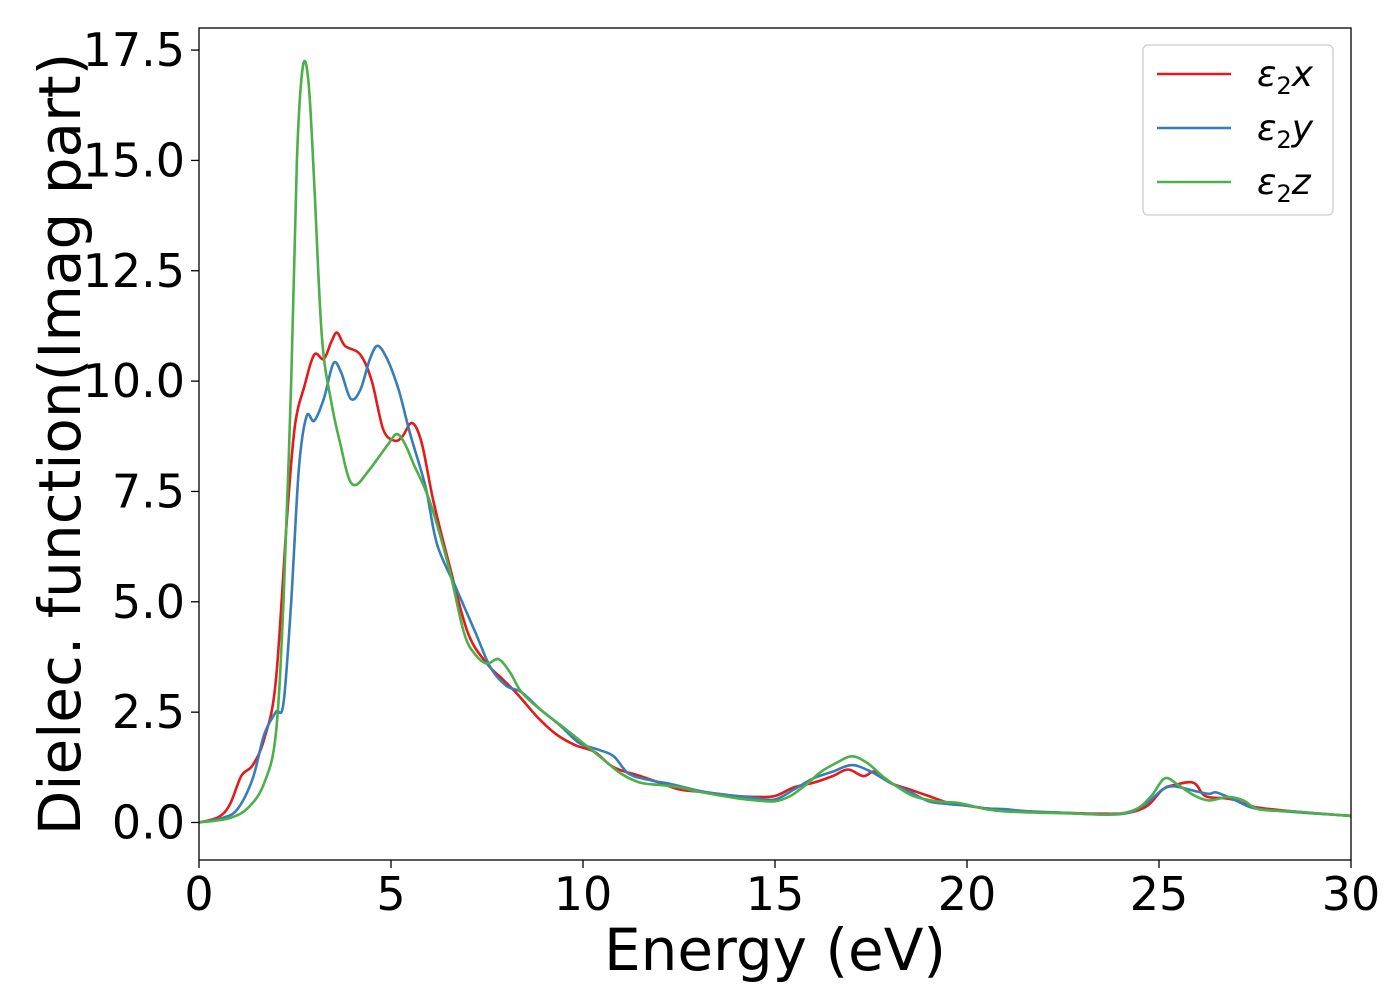 This screenshot has height=1000, width=1400. What do you see at coordinates (583, 894) in the screenshot?
I see `x-tick-label: 10` at bounding box center [583, 894].